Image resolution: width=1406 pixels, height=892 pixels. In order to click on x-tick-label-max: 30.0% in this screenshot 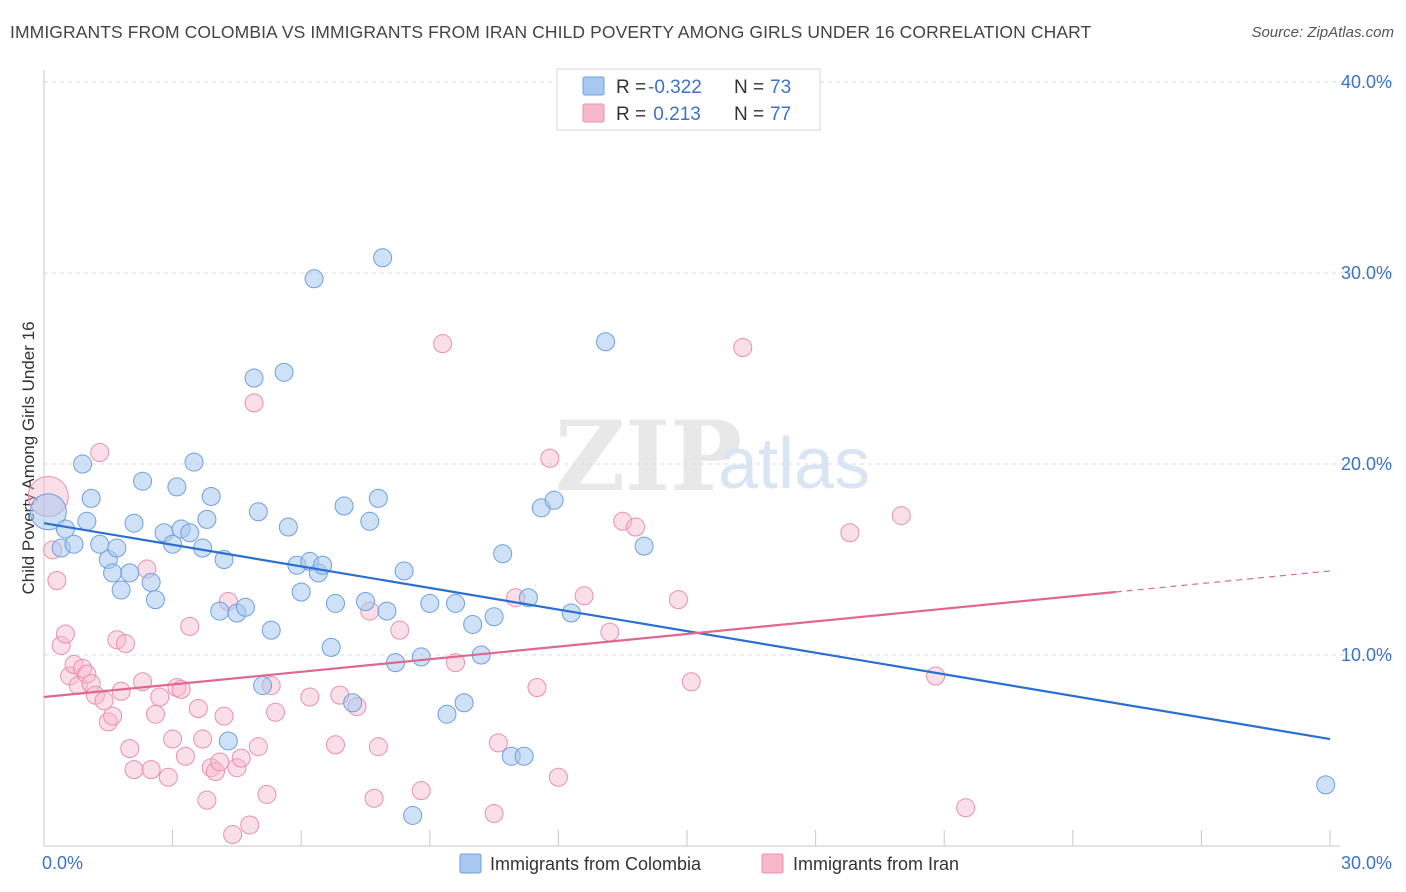, I will do `click(1366, 863)`.